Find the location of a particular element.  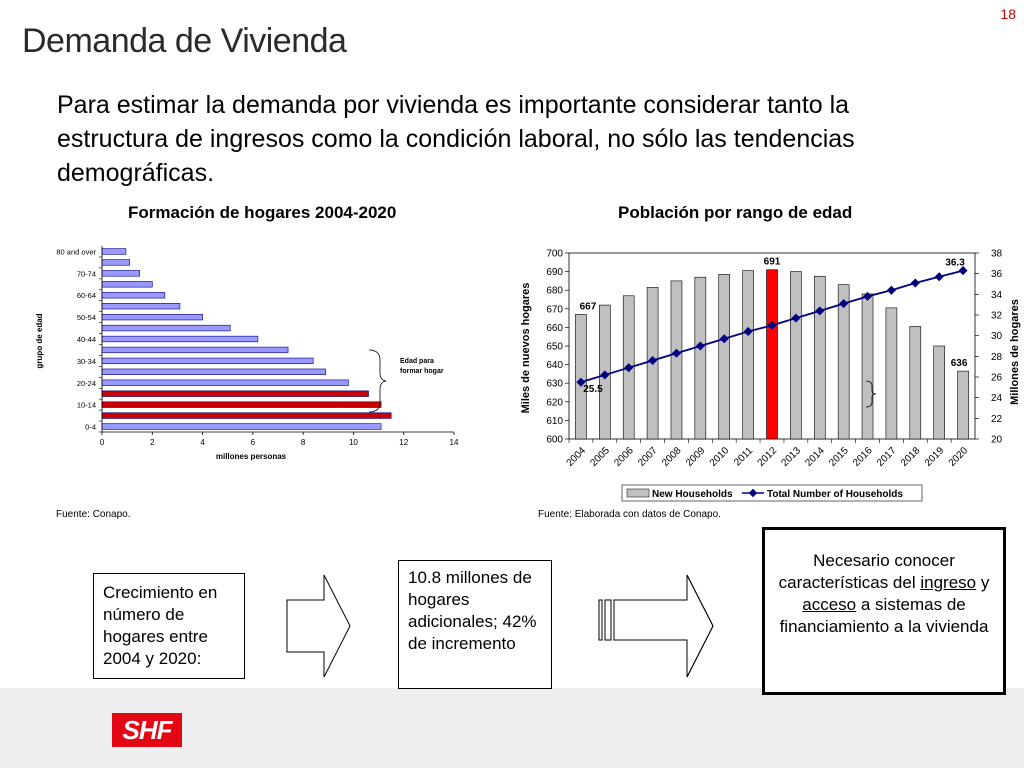

chart2-y-tick: 690 is located at coordinates (554, 272).